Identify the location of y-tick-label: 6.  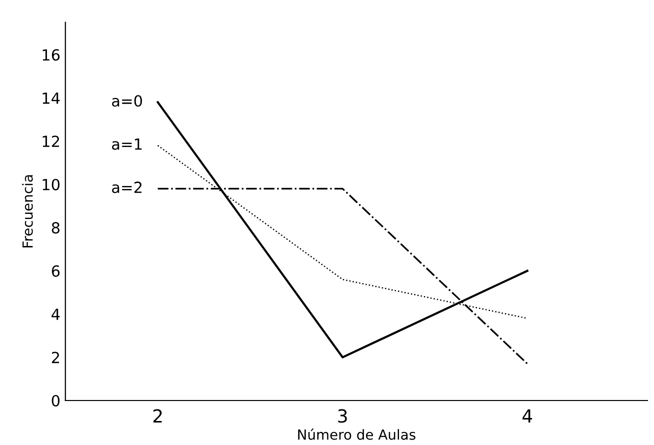
(56, 271).